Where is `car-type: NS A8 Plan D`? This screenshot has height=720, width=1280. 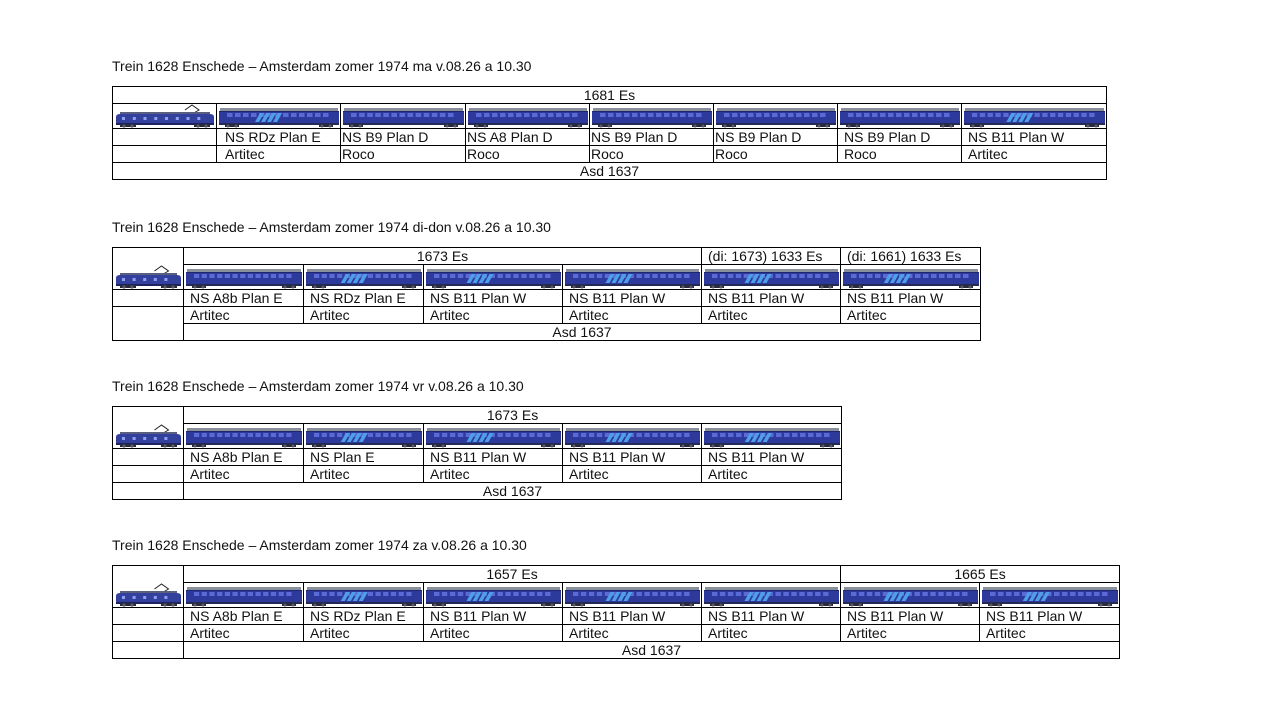 car-type: NS A8 Plan D is located at coordinates (527, 137).